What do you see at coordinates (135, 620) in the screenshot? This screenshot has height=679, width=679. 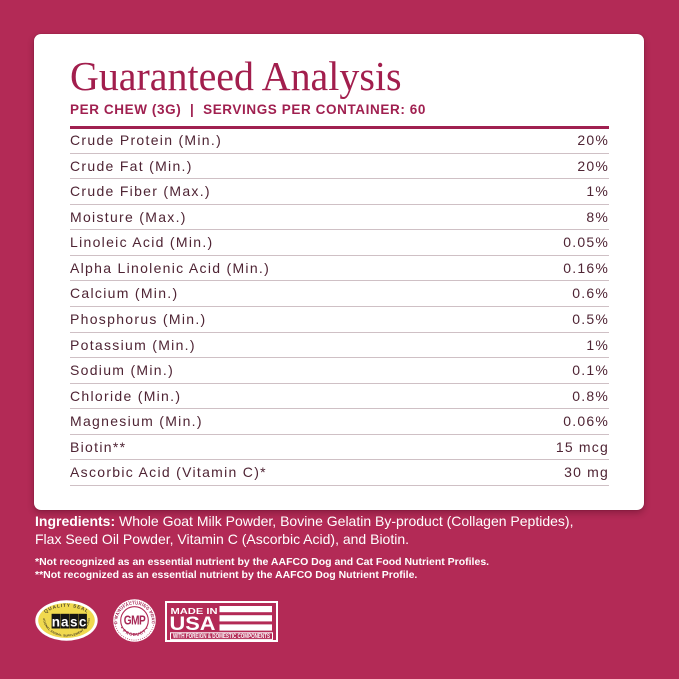 I see `svg-text: GMP` at bounding box center [135, 620].